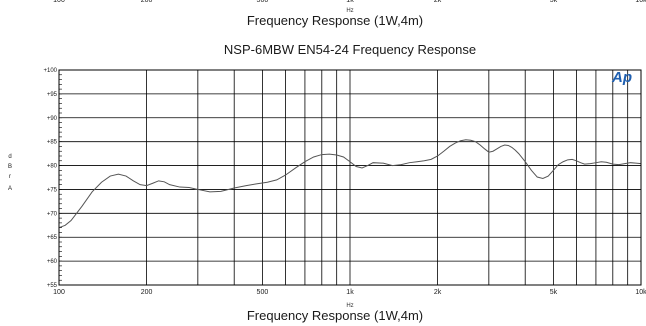 The image size is (646, 326). I want to click on y-tick-label: +95, so click(52, 95).